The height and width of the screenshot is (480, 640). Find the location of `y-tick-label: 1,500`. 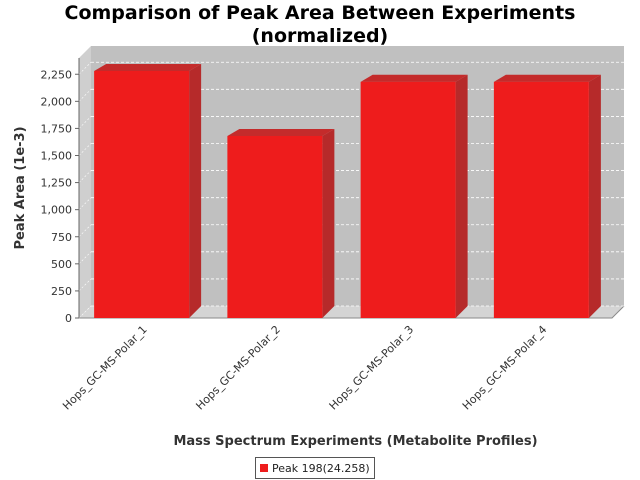

y-tick-label: 1,500 is located at coordinates (57, 156).